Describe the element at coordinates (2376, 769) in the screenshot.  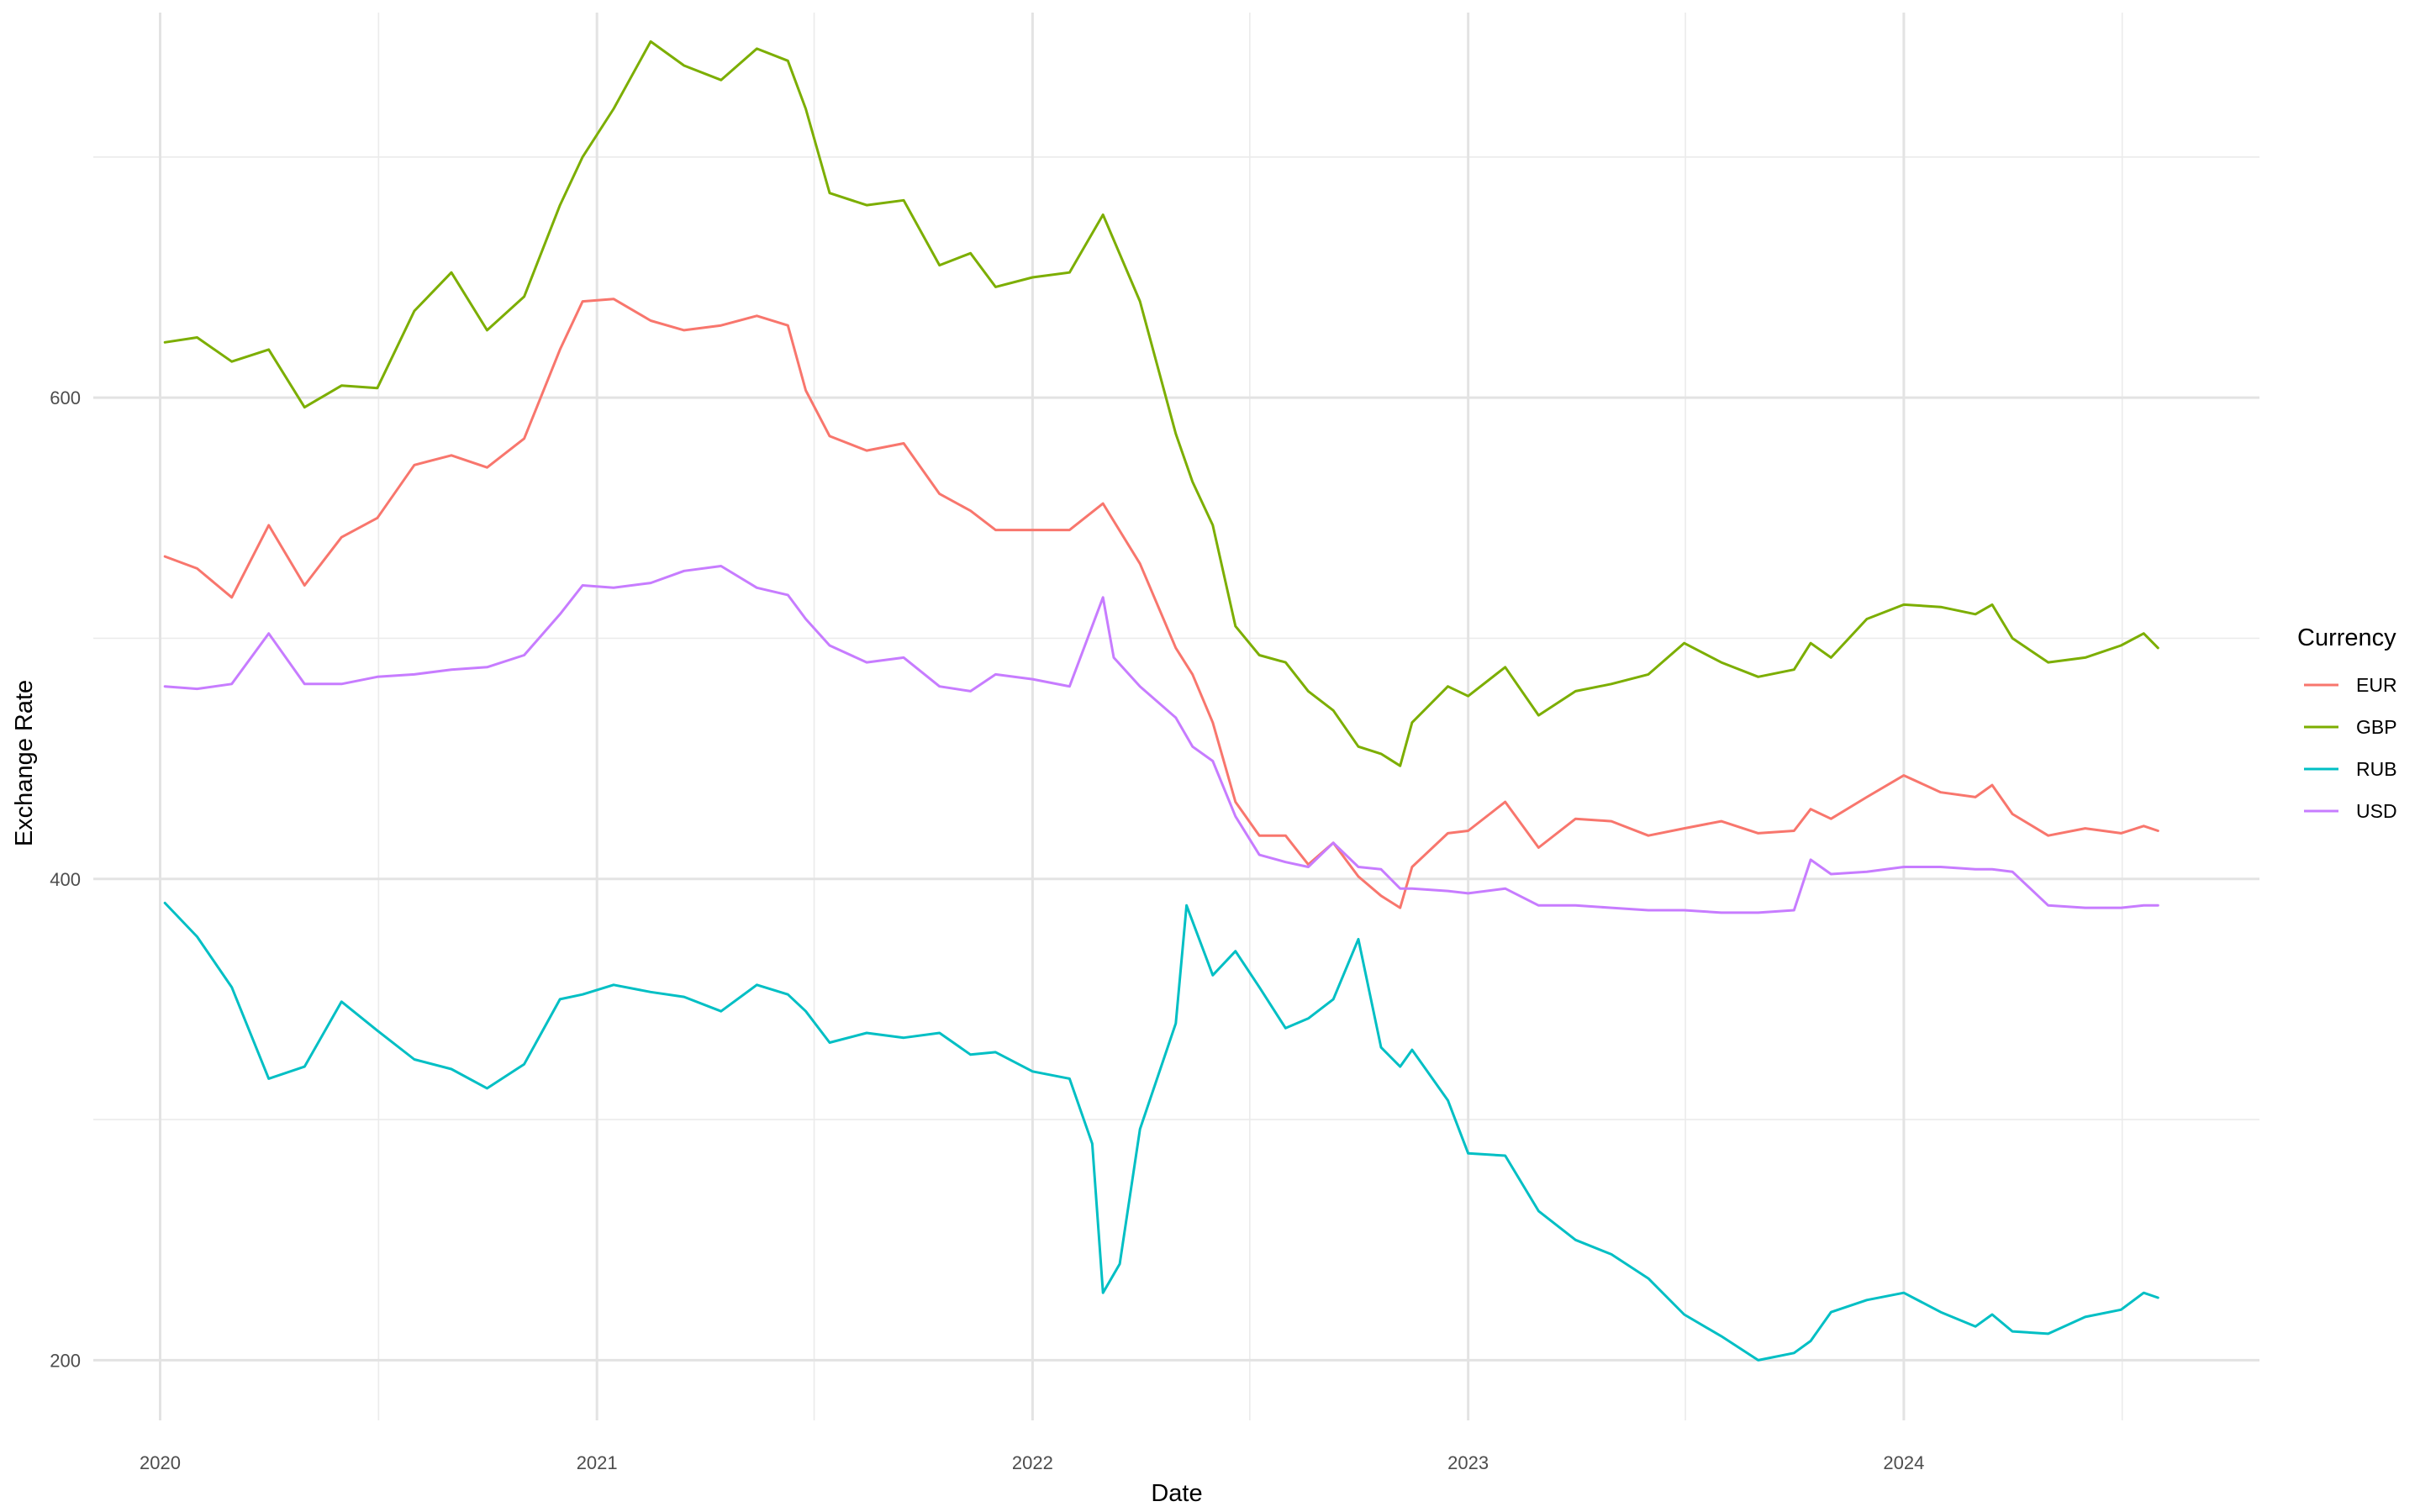
I see `legend-label-rub: RUB` at that location.